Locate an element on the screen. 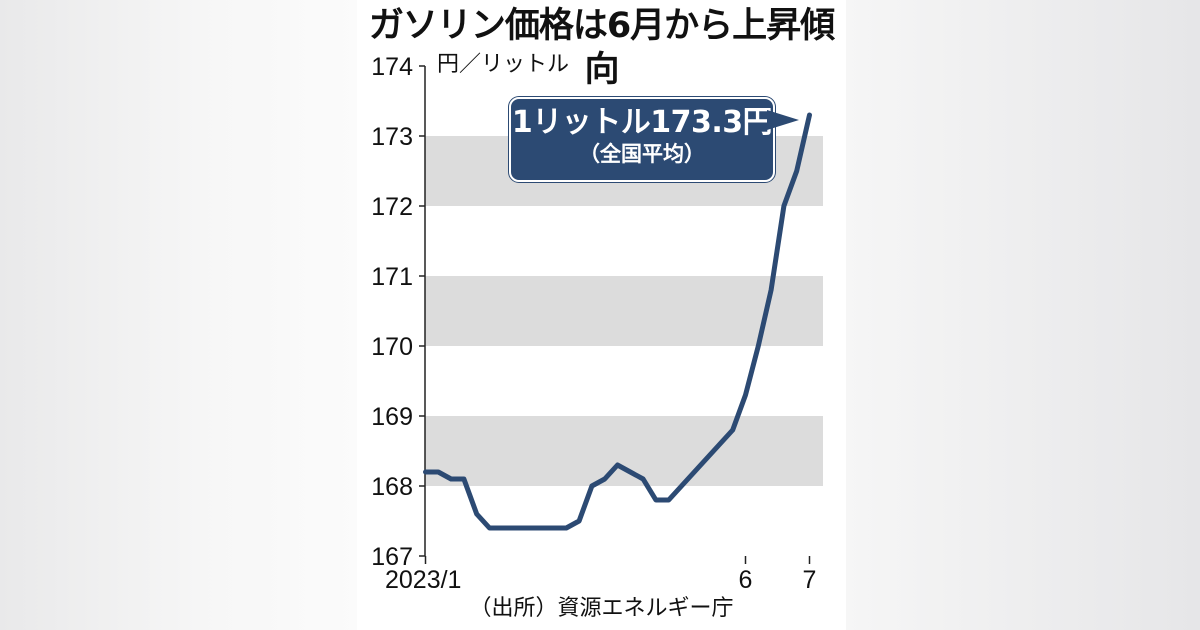  chart-title: ガソリン価格は6月から上昇傾向 is located at coordinates (601, 48).